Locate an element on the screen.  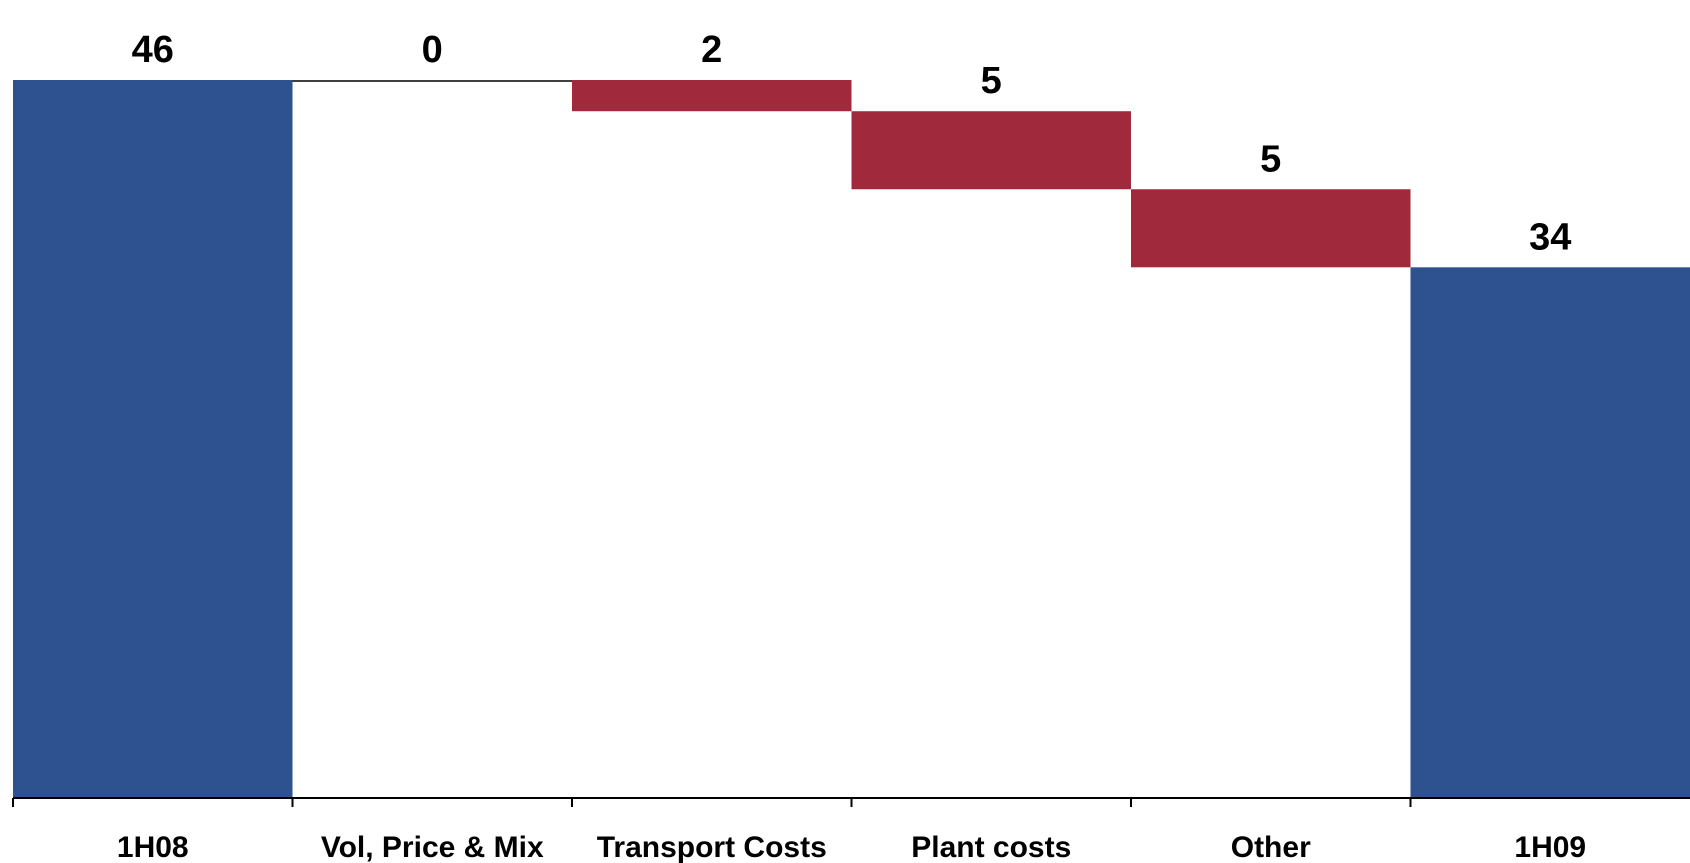
value-label-3: 5 is located at coordinates (991, 81).